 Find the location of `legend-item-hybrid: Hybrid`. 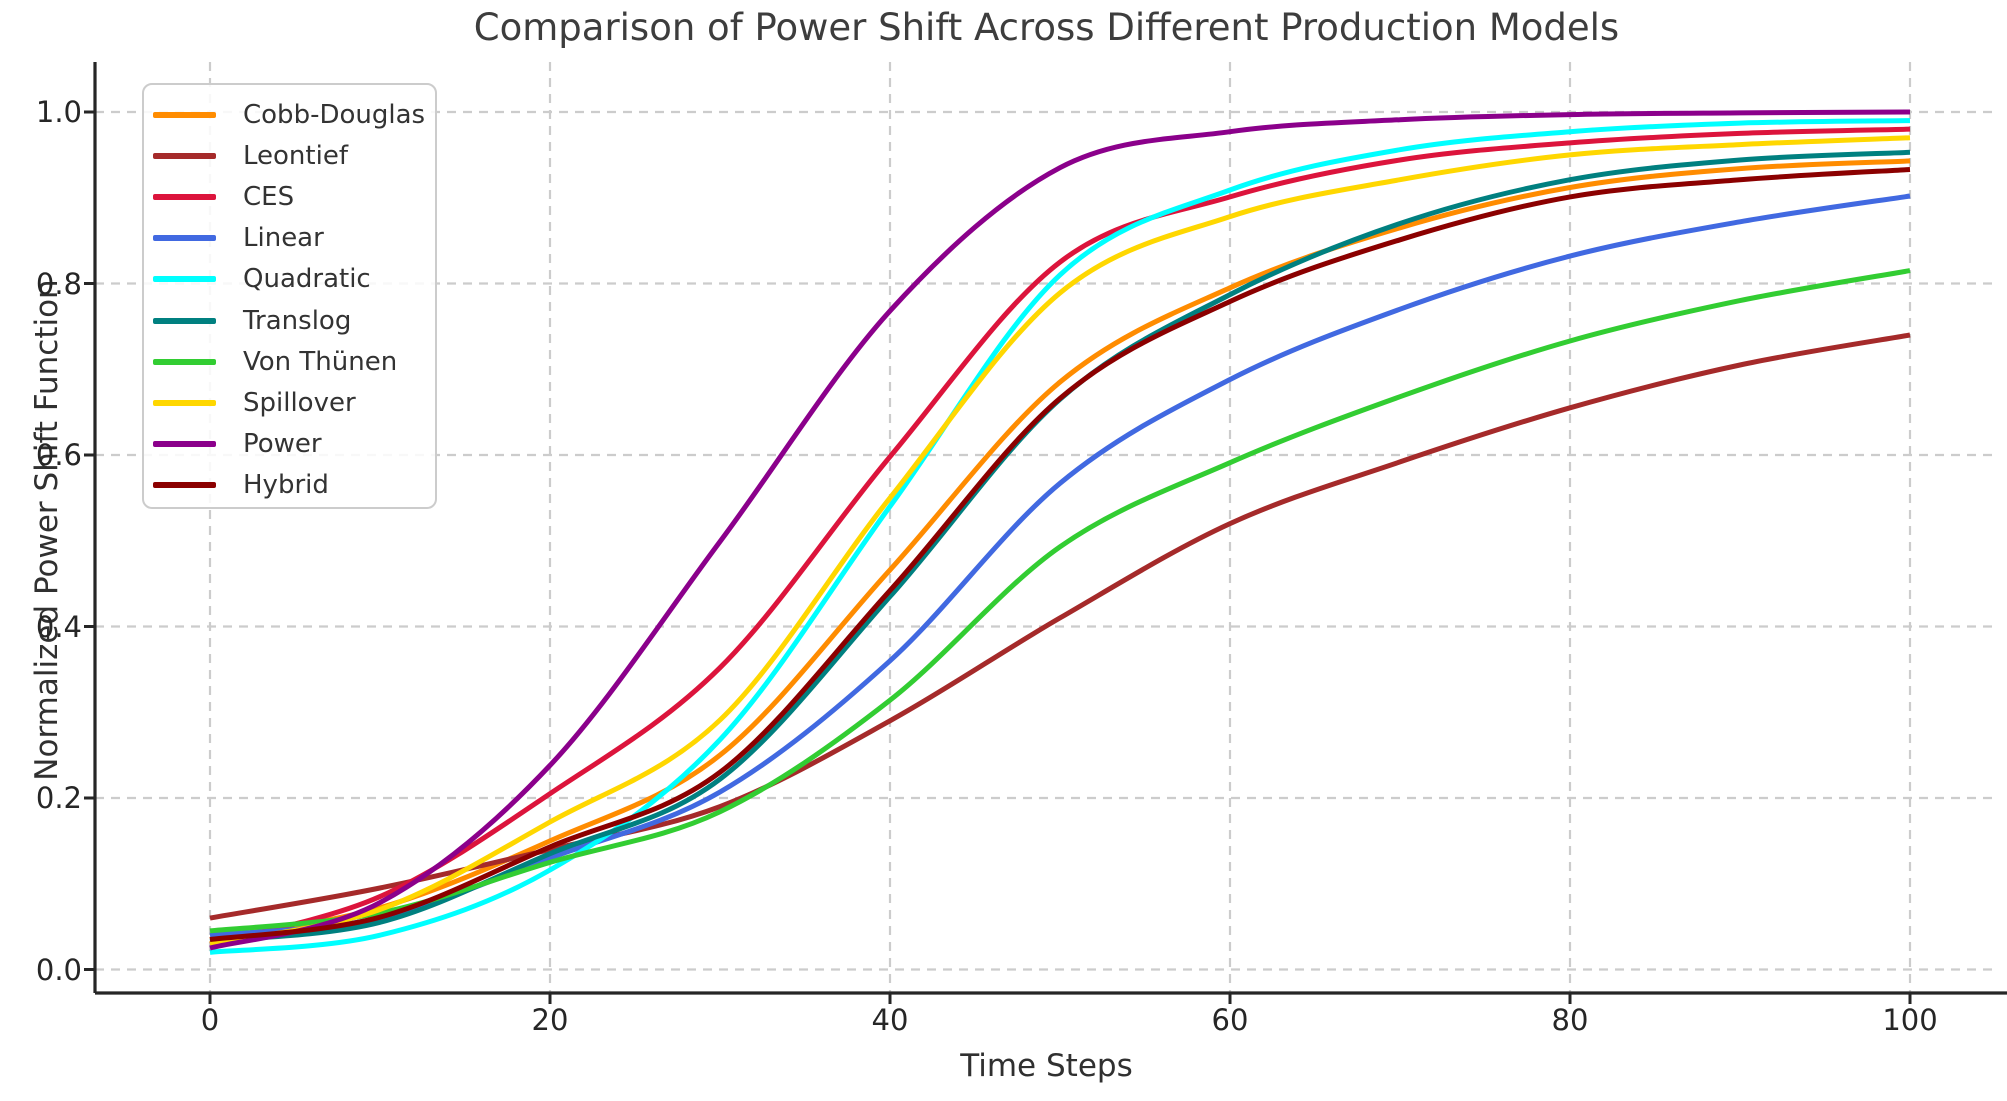

legend-item-hybrid: Hybrid is located at coordinates (294, 485).